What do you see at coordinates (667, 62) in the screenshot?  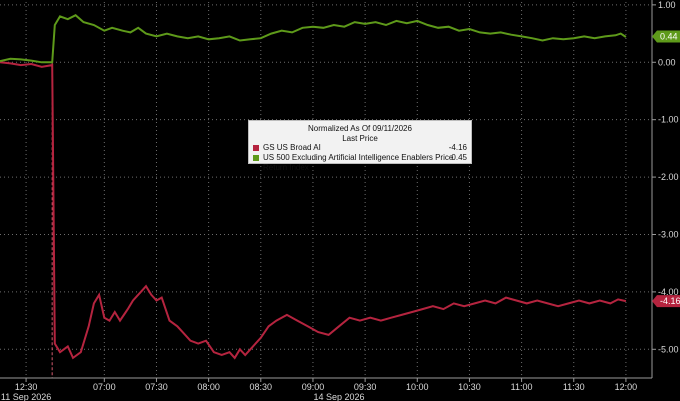 I see `y-tick-label: 0.00` at bounding box center [667, 62].